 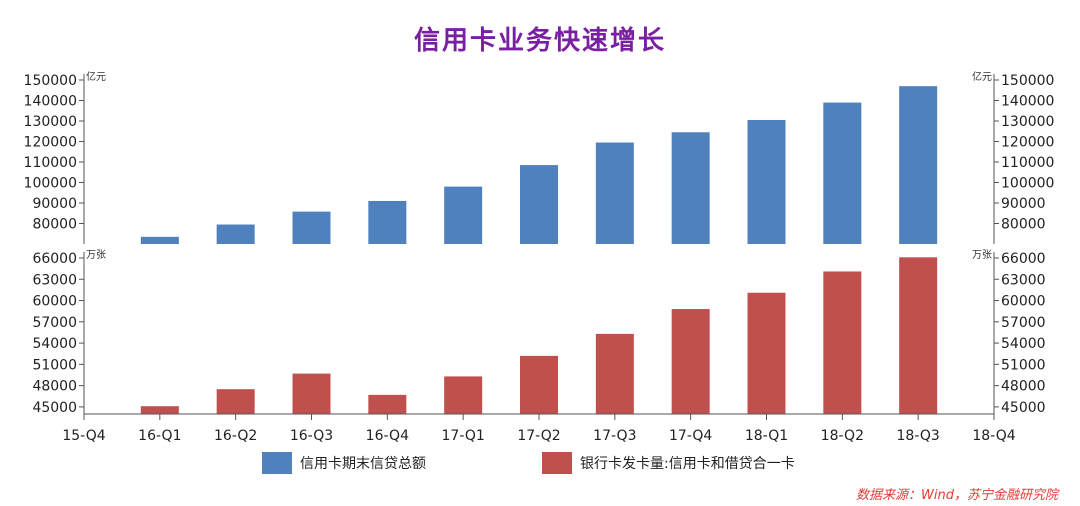 I want to click on left-unit-label-0: 亿元, so click(x=96, y=76).